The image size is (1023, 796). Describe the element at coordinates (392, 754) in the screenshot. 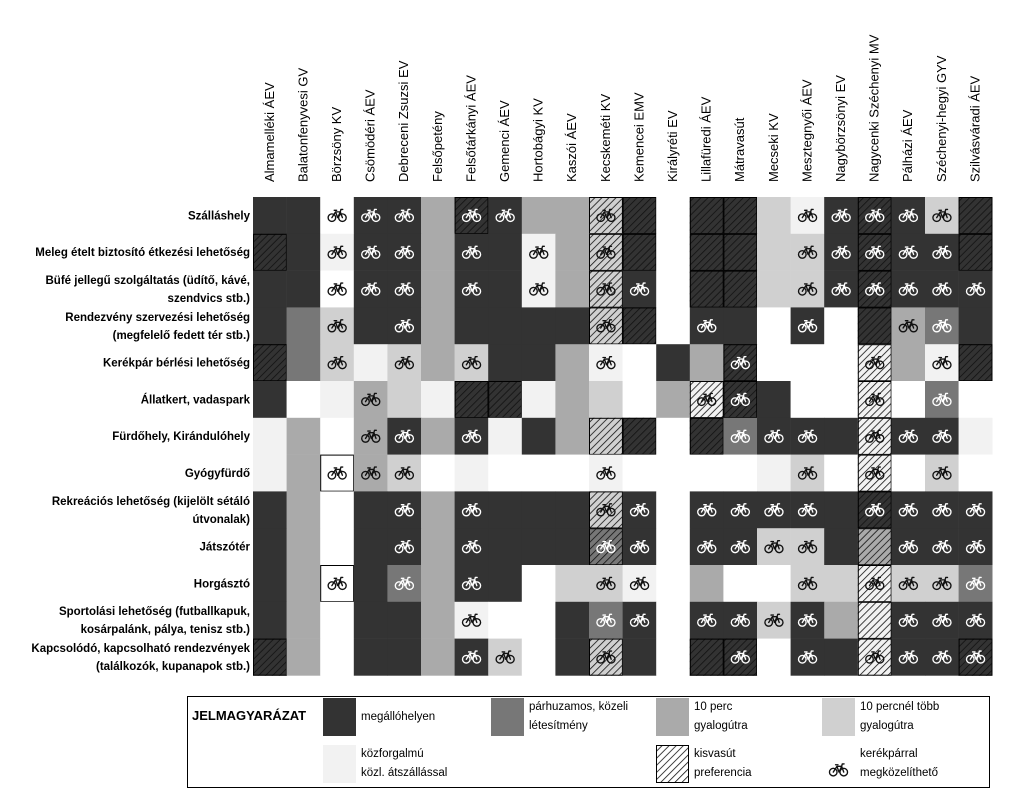

I see `legend-label: közforgalmú` at that location.